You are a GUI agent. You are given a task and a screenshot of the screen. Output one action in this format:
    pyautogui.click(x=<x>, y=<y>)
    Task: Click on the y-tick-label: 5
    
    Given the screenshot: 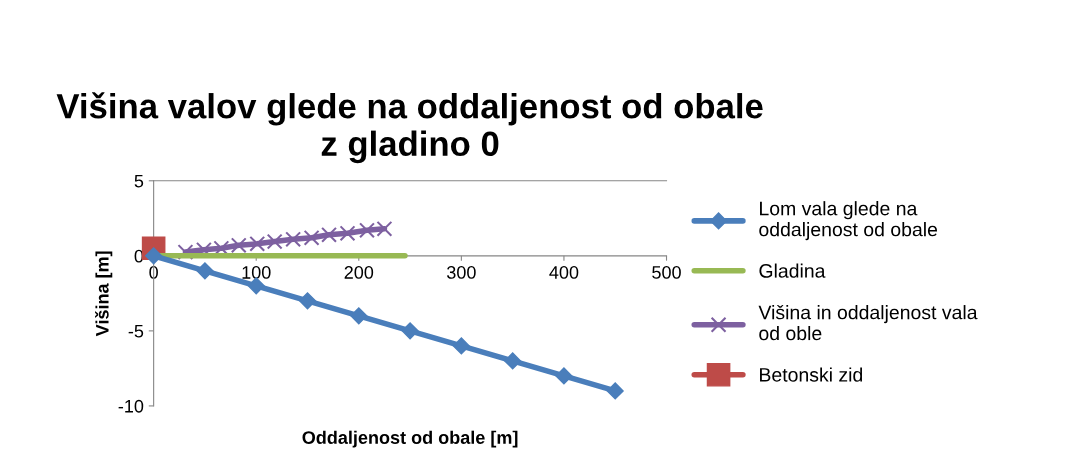 What is the action you would take?
    pyautogui.click(x=139, y=181)
    